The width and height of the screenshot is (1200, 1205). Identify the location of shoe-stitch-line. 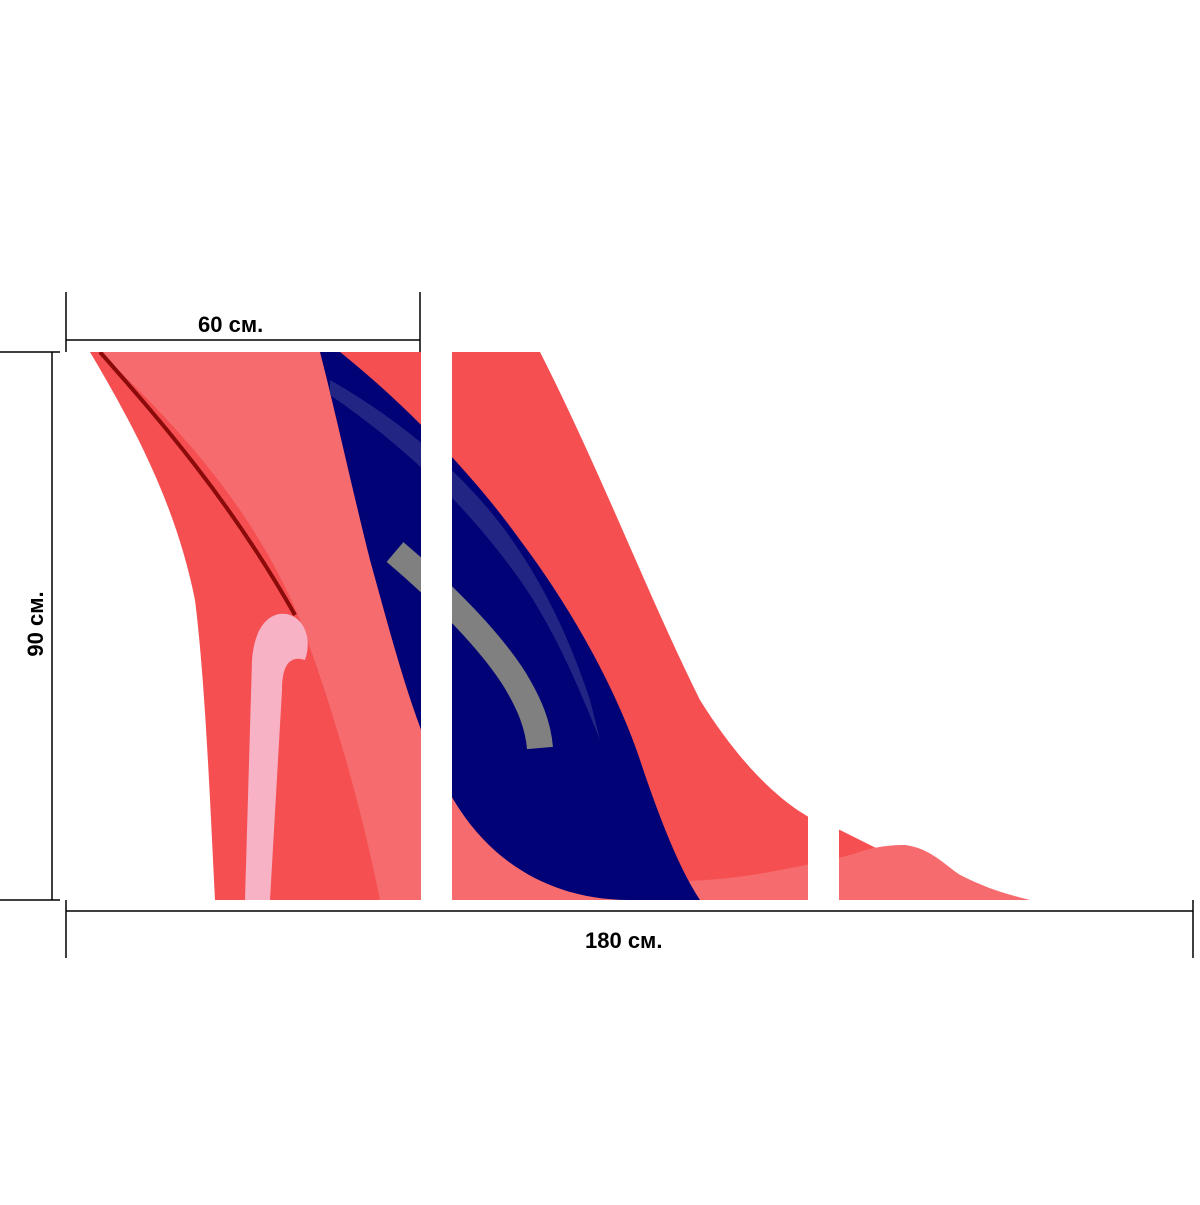
(197, 484).